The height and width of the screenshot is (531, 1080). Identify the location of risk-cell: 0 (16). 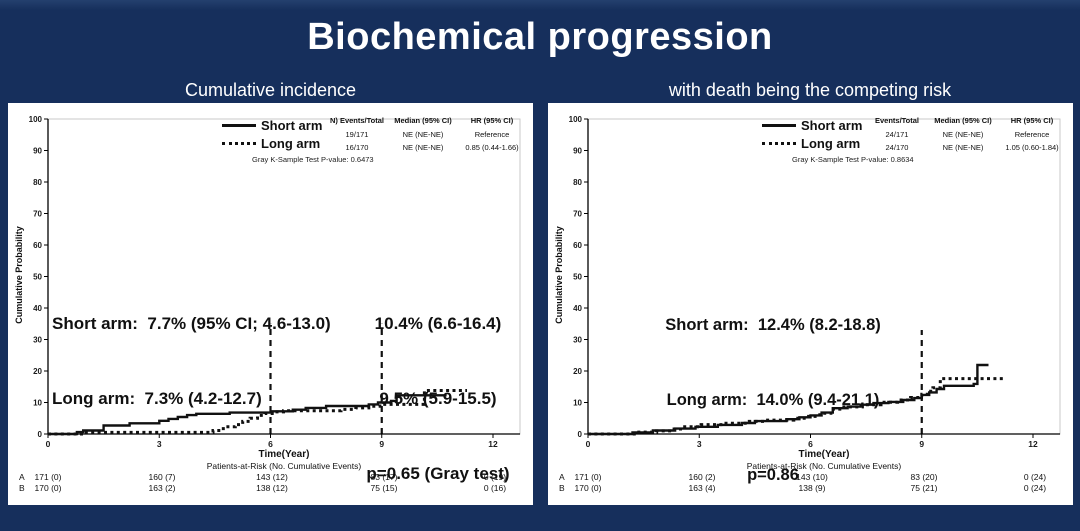
(495, 488).